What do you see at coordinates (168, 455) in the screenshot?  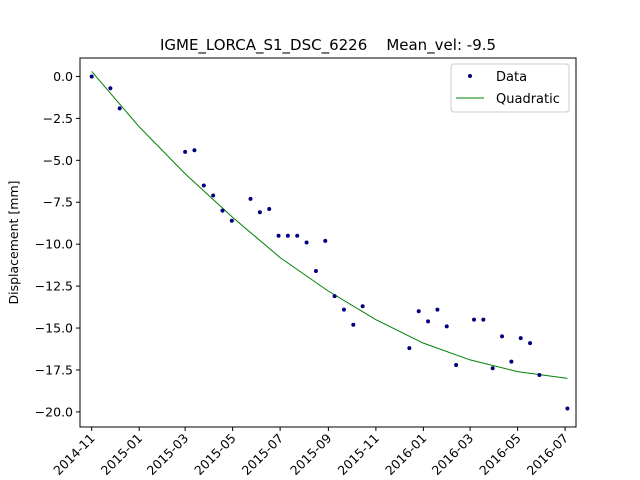 I see `x-tick-label: 2015-03` at bounding box center [168, 455].